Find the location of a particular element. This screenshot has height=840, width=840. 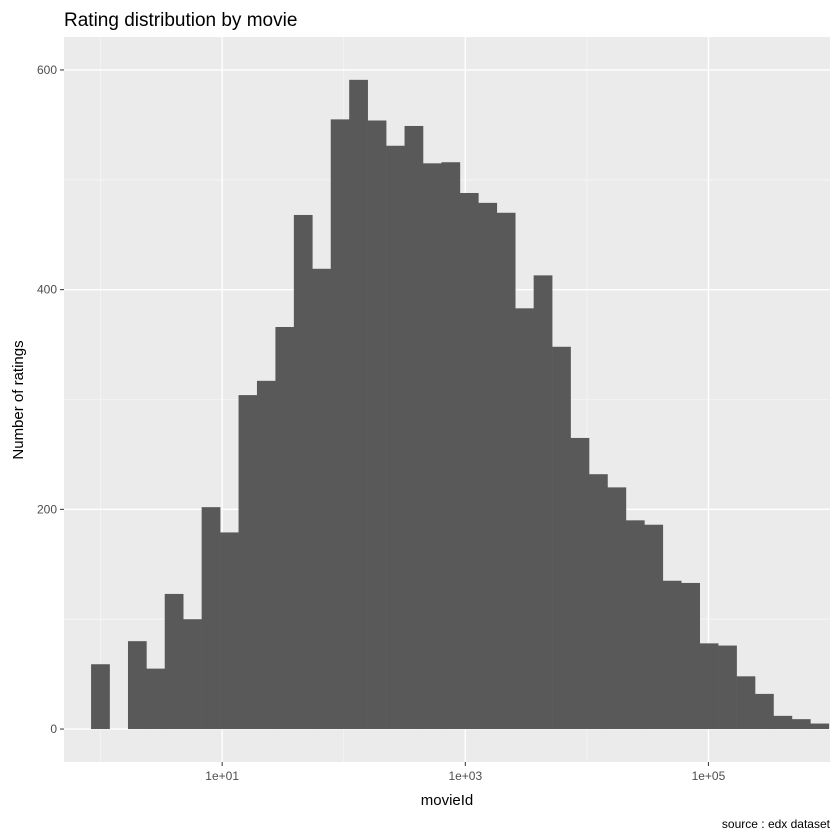

y-tick-label: 400 is located at coordinates (47, 290).